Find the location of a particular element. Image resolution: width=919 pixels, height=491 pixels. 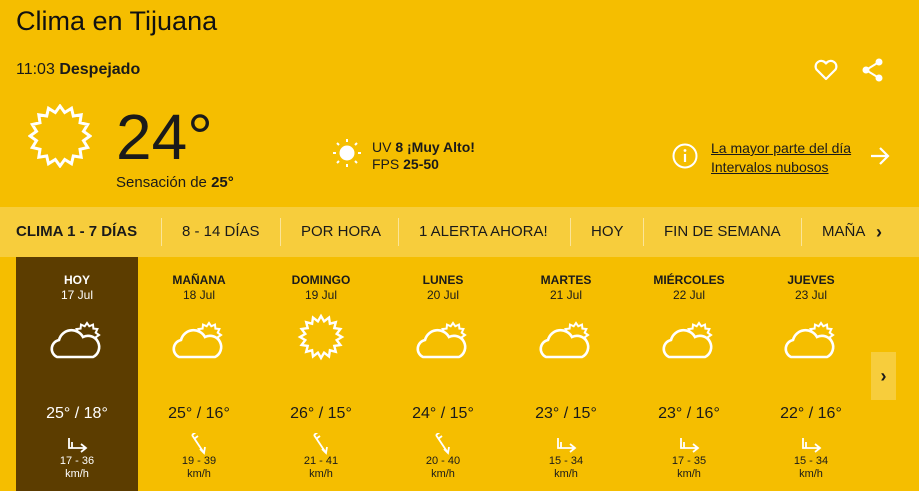

day-date: 23 Jul is located at coordinates (811, 295).